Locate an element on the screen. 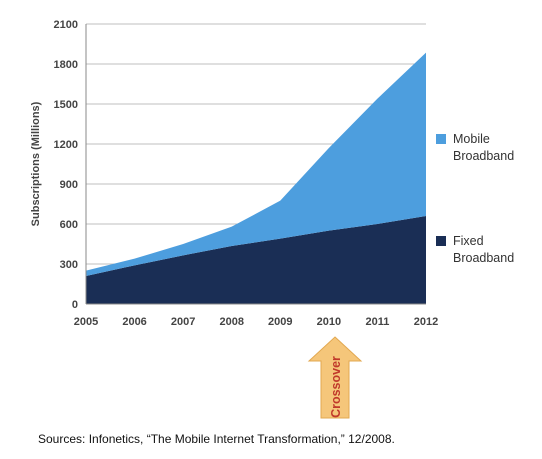  legend-mobile-line1: Mobile is located at coordinates (471, 139).